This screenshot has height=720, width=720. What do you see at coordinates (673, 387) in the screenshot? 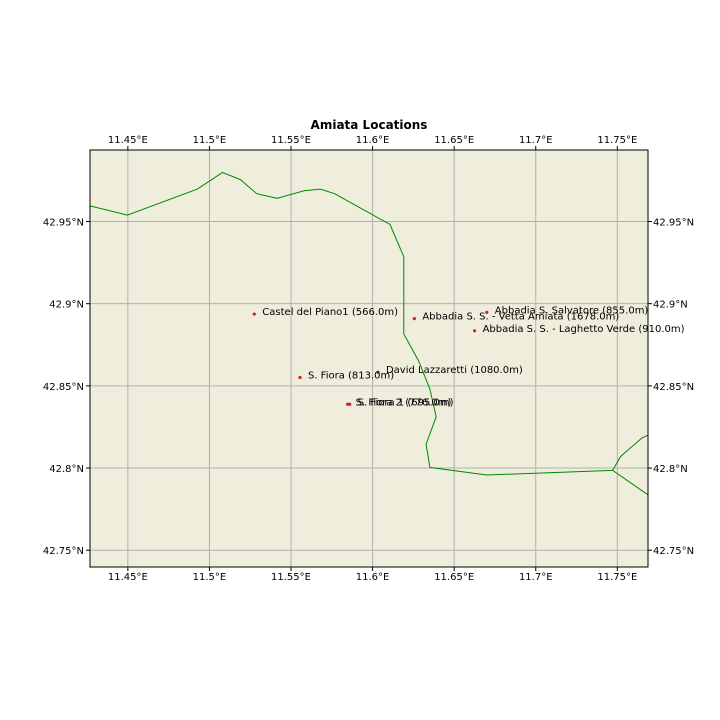
I see `lat-tick-label-right: 42.85°N` at bounding box center [673, 387].